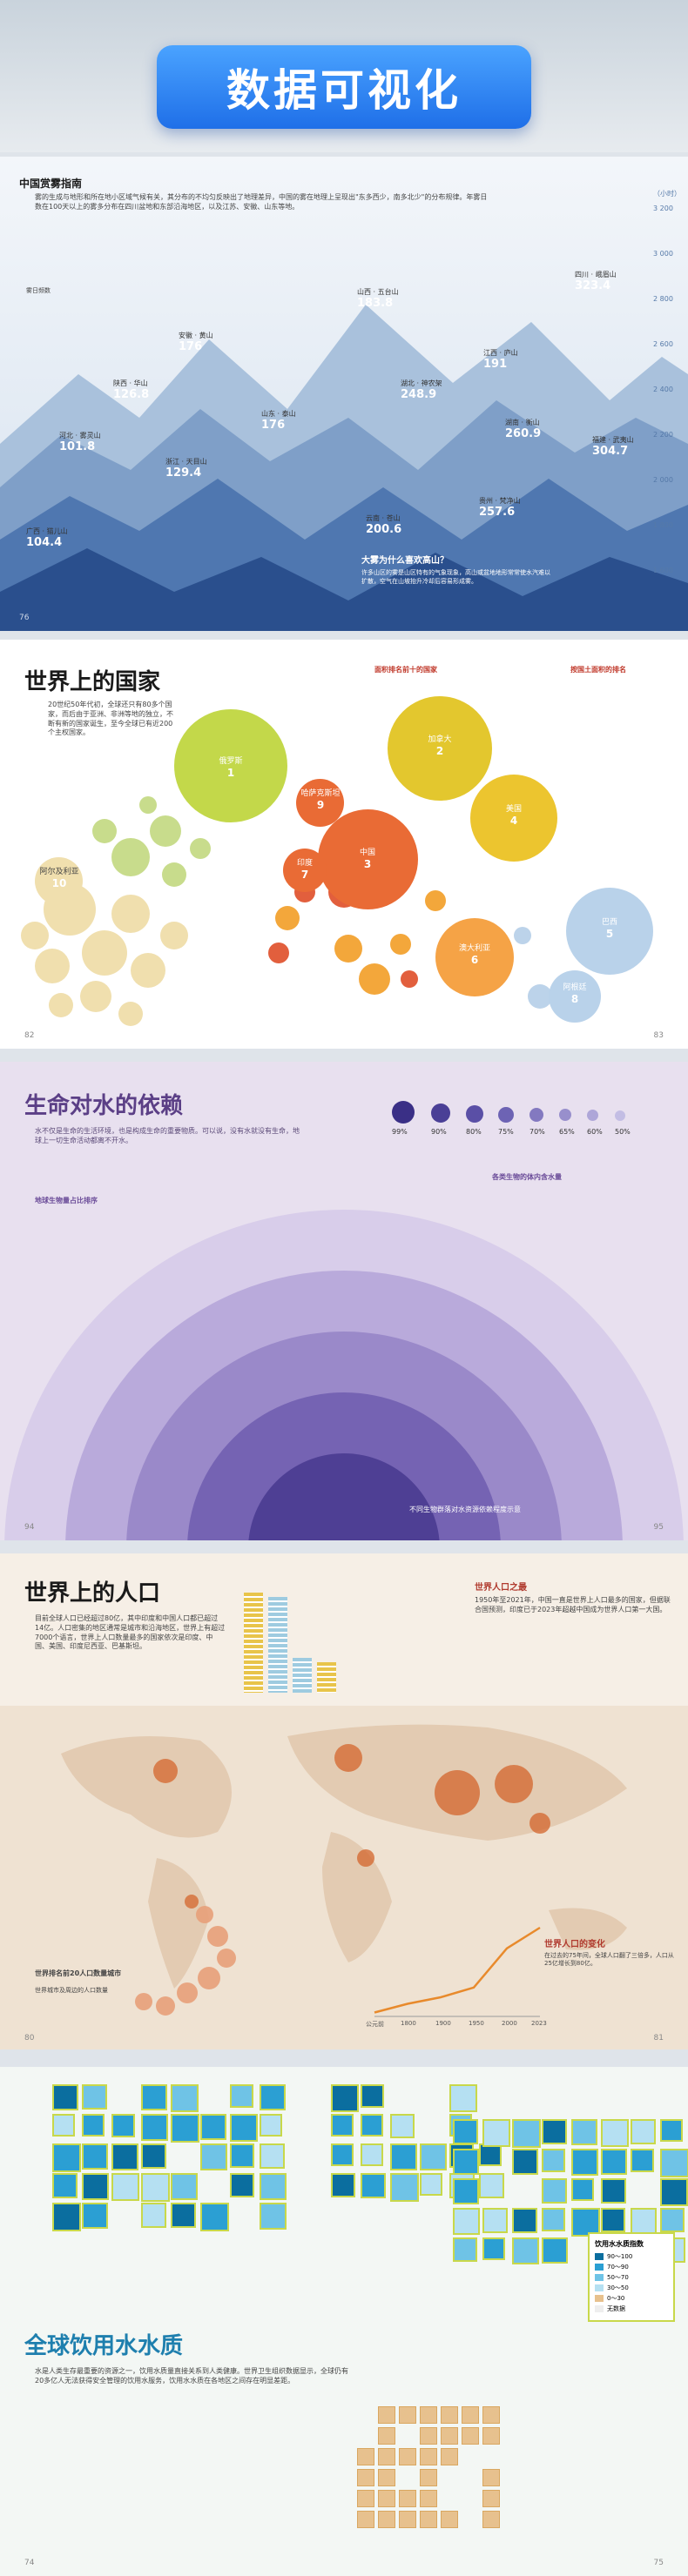  Describe the element at coordinates (609, 1960) in the screenshot. I see `growth-text: 在过去的75年间，全球人口翻了三倍多，人口从25亿增长到80亿。` at that location.